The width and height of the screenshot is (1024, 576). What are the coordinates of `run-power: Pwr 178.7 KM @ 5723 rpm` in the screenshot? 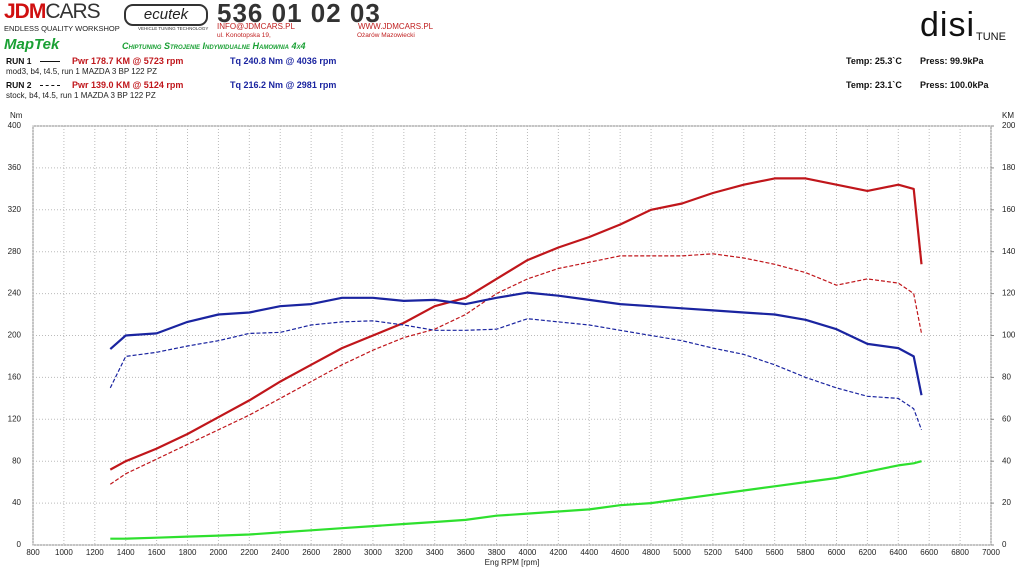 It's located at (128, 61).